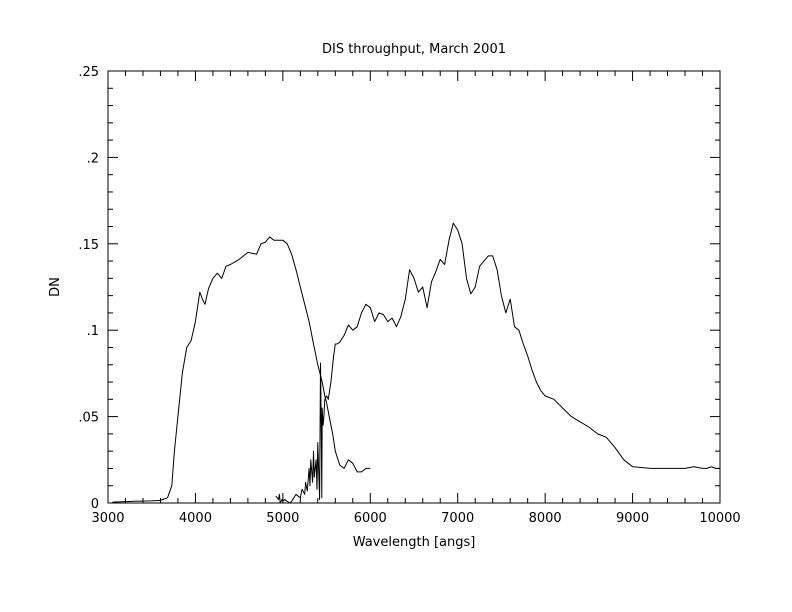 The width and height of the screenshot is (792, 612). Describe the element at coordinates (88, 245) in the screenshot. I see `y-tick-label: .15` at that location.